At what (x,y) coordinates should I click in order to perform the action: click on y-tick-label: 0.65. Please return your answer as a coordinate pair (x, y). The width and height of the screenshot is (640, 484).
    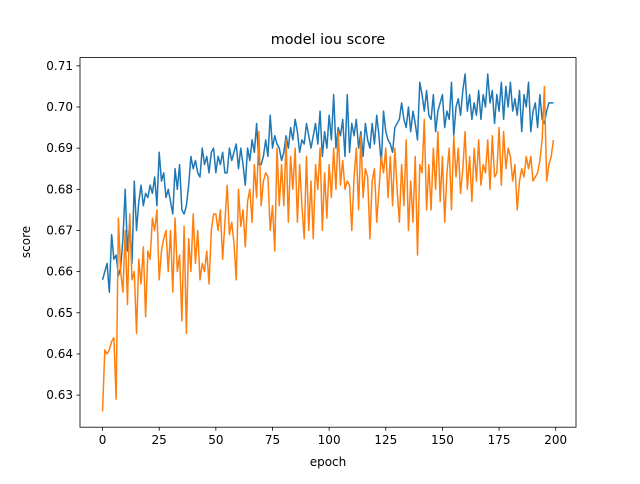
    Looking at the image, I should click on (59, 313).